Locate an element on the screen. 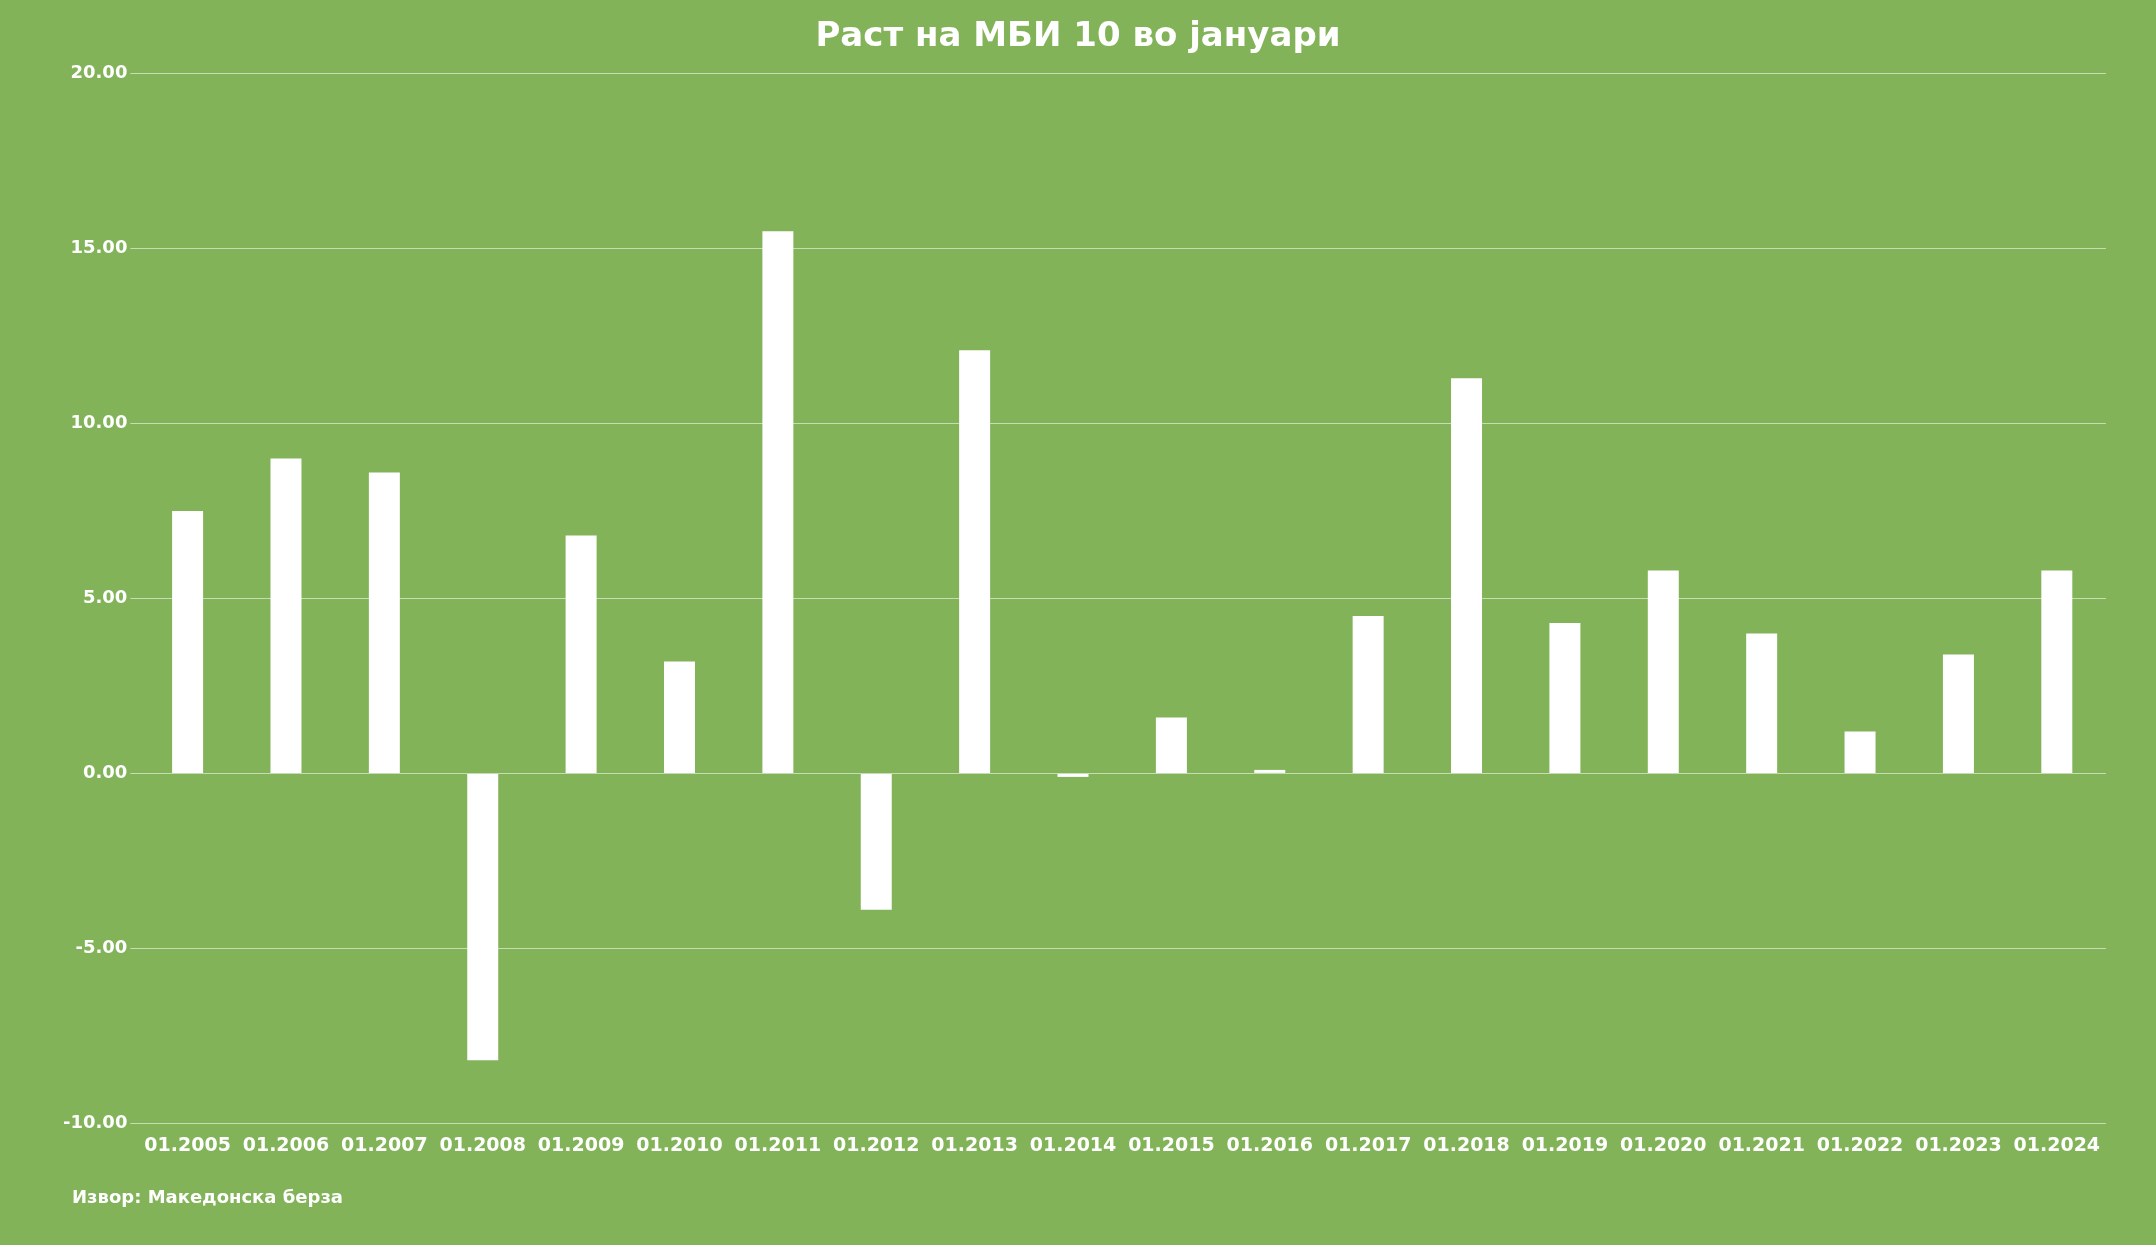  text: Извор: Македонска берза is located at coordinates (208, 1196).